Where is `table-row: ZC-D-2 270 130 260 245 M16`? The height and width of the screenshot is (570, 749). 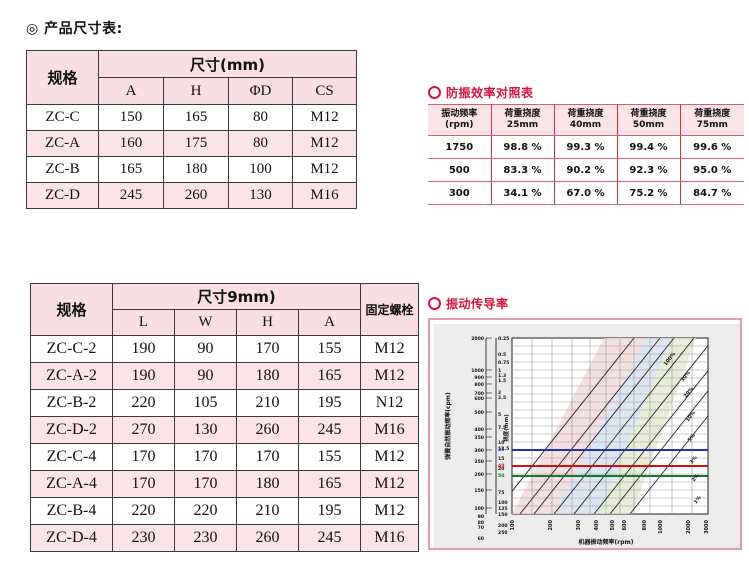 table-row: ZC-D-2 270 130 260 245 M16 is located at coordinates (224, 430).